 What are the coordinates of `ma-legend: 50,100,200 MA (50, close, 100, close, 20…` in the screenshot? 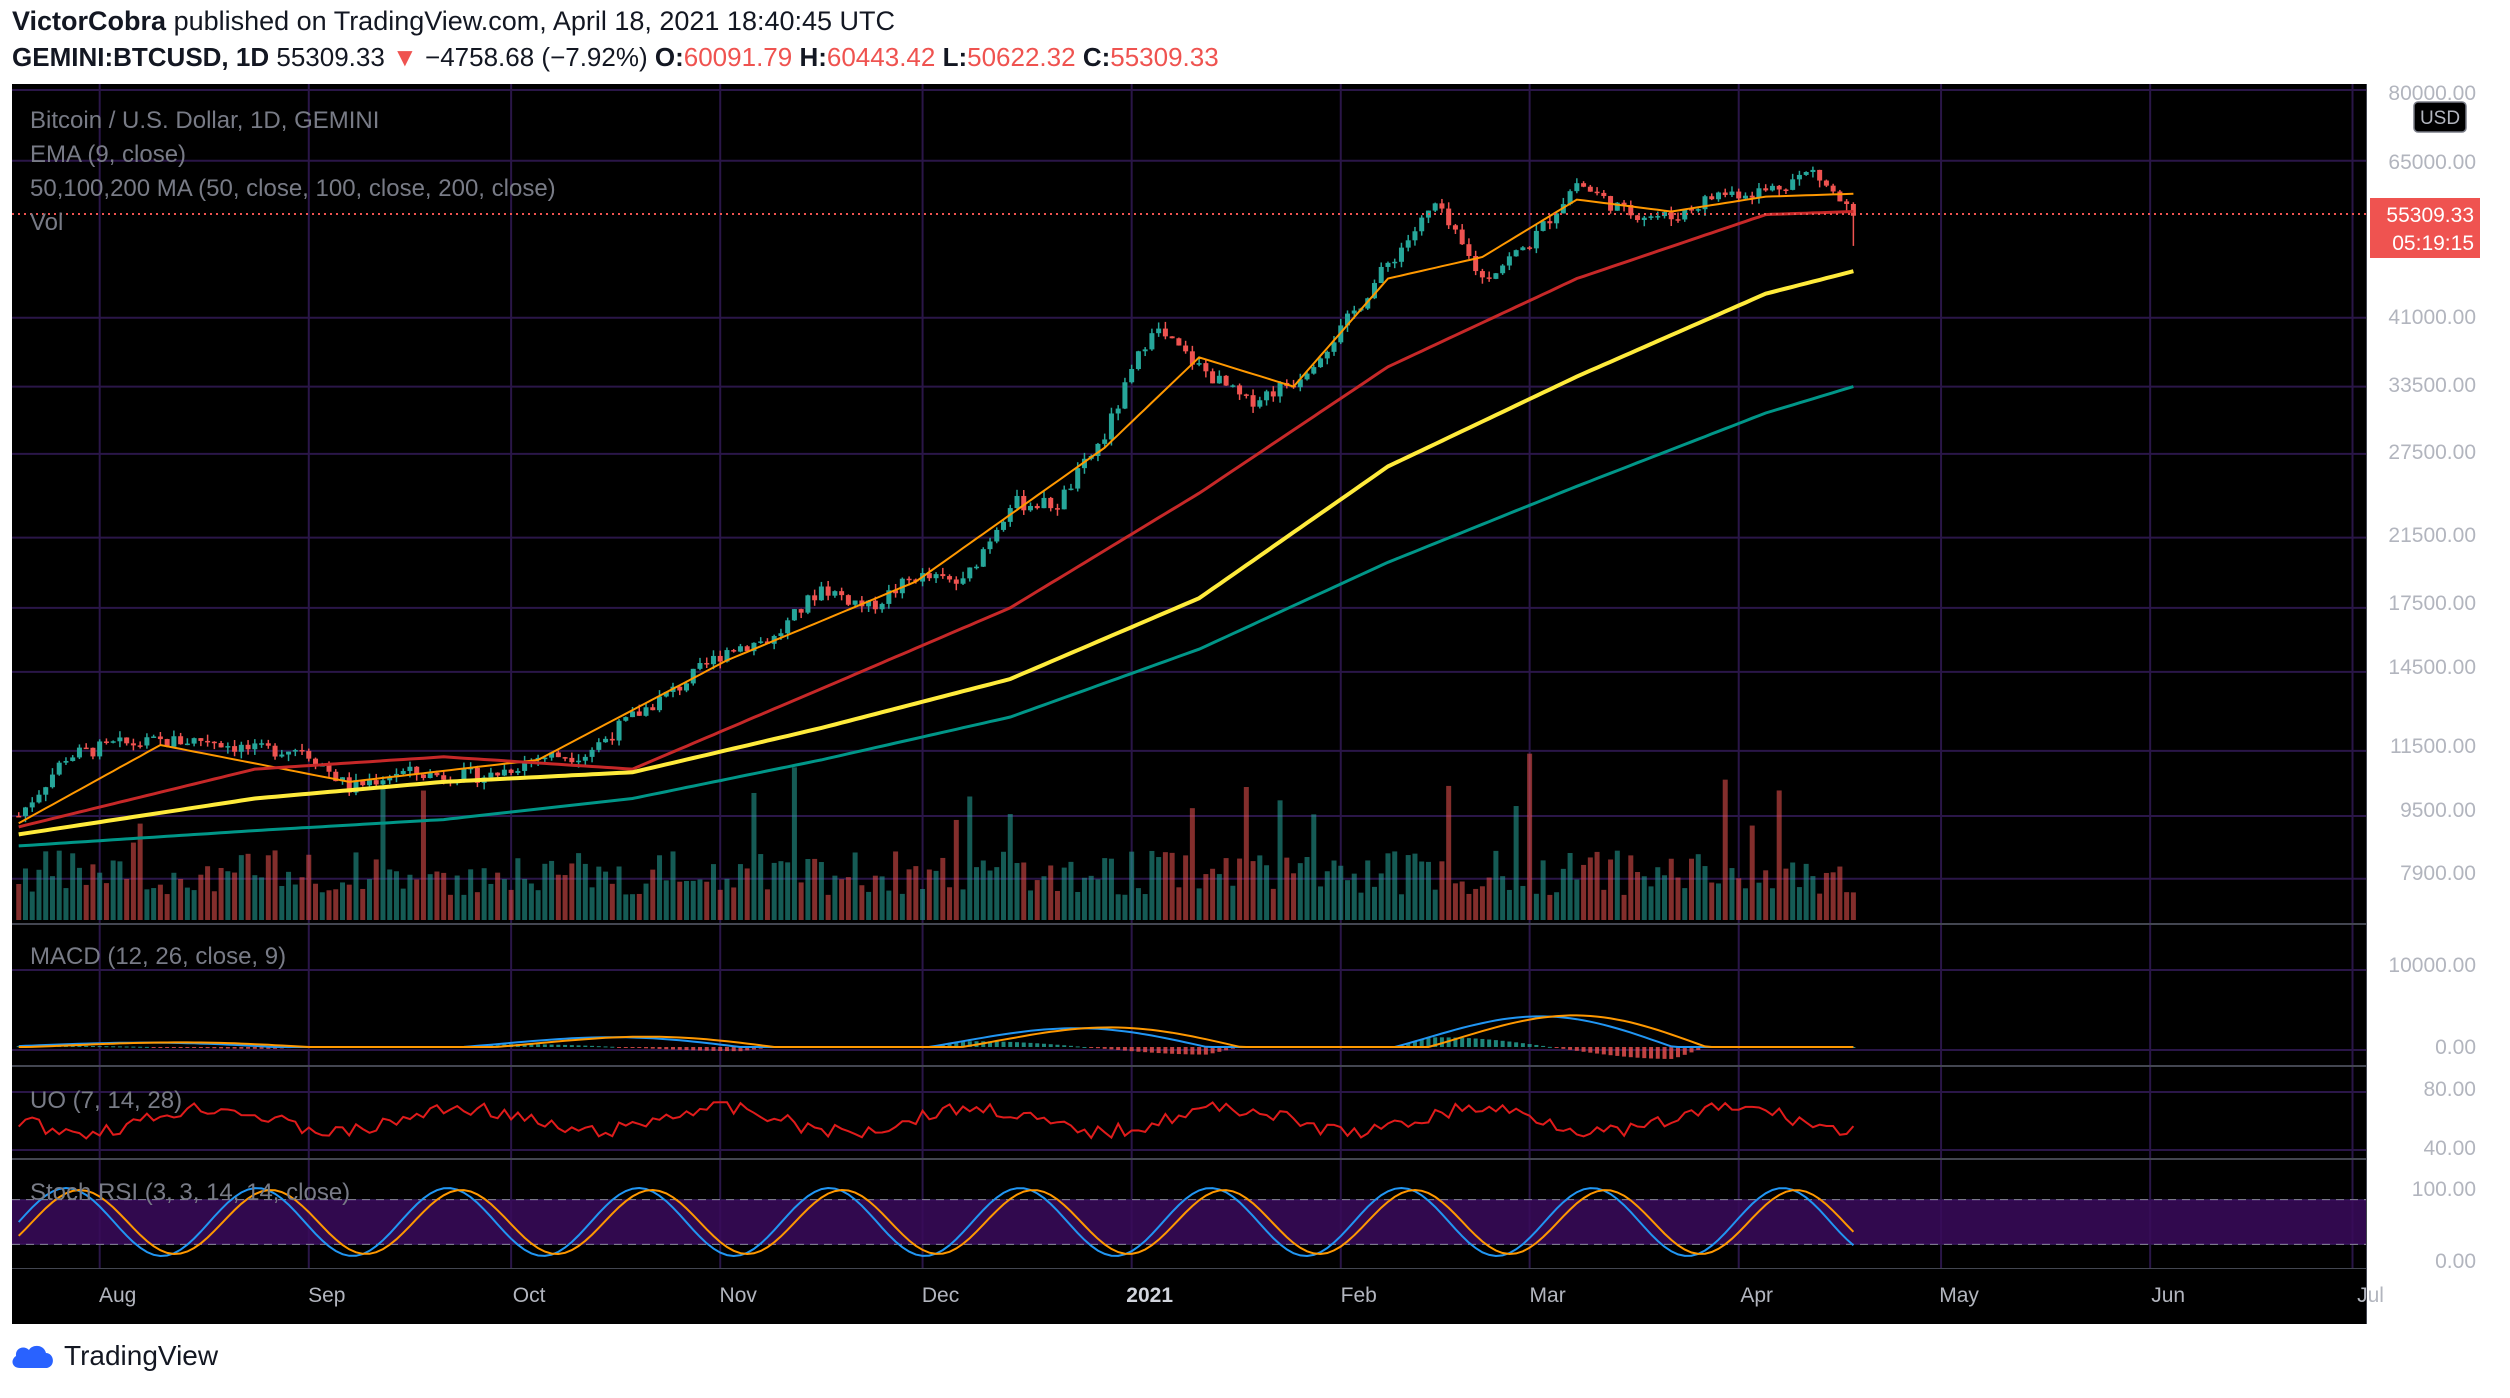 It's located at (293, 188).